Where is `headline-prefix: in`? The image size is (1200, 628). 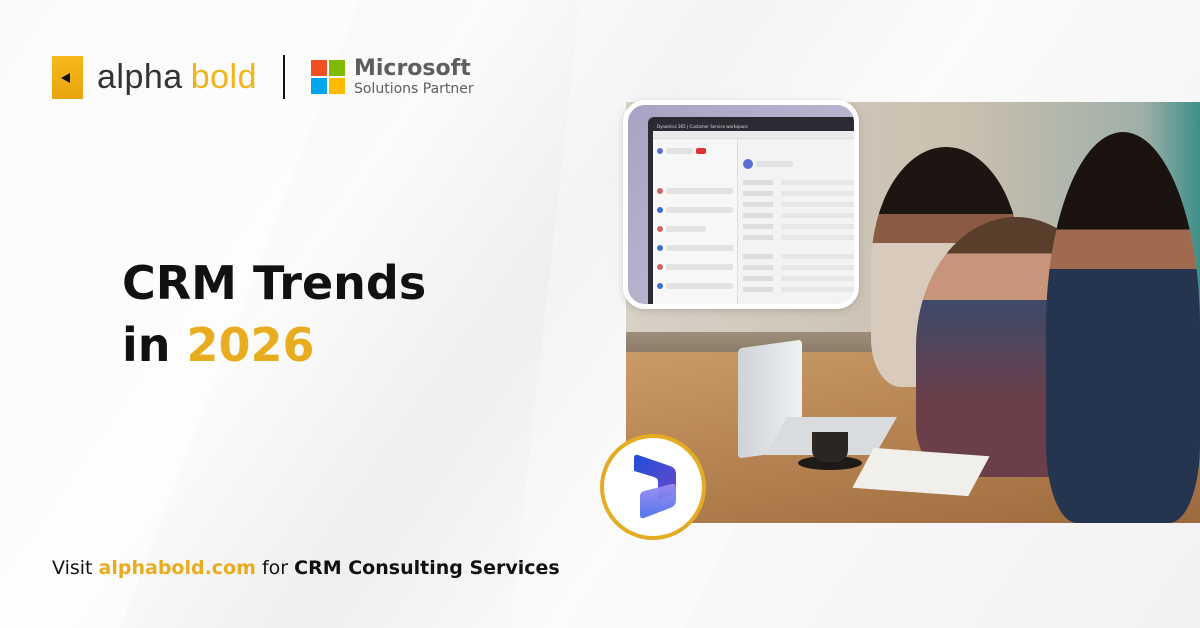 headline-prefix: in is located at coordinates (154, 345).